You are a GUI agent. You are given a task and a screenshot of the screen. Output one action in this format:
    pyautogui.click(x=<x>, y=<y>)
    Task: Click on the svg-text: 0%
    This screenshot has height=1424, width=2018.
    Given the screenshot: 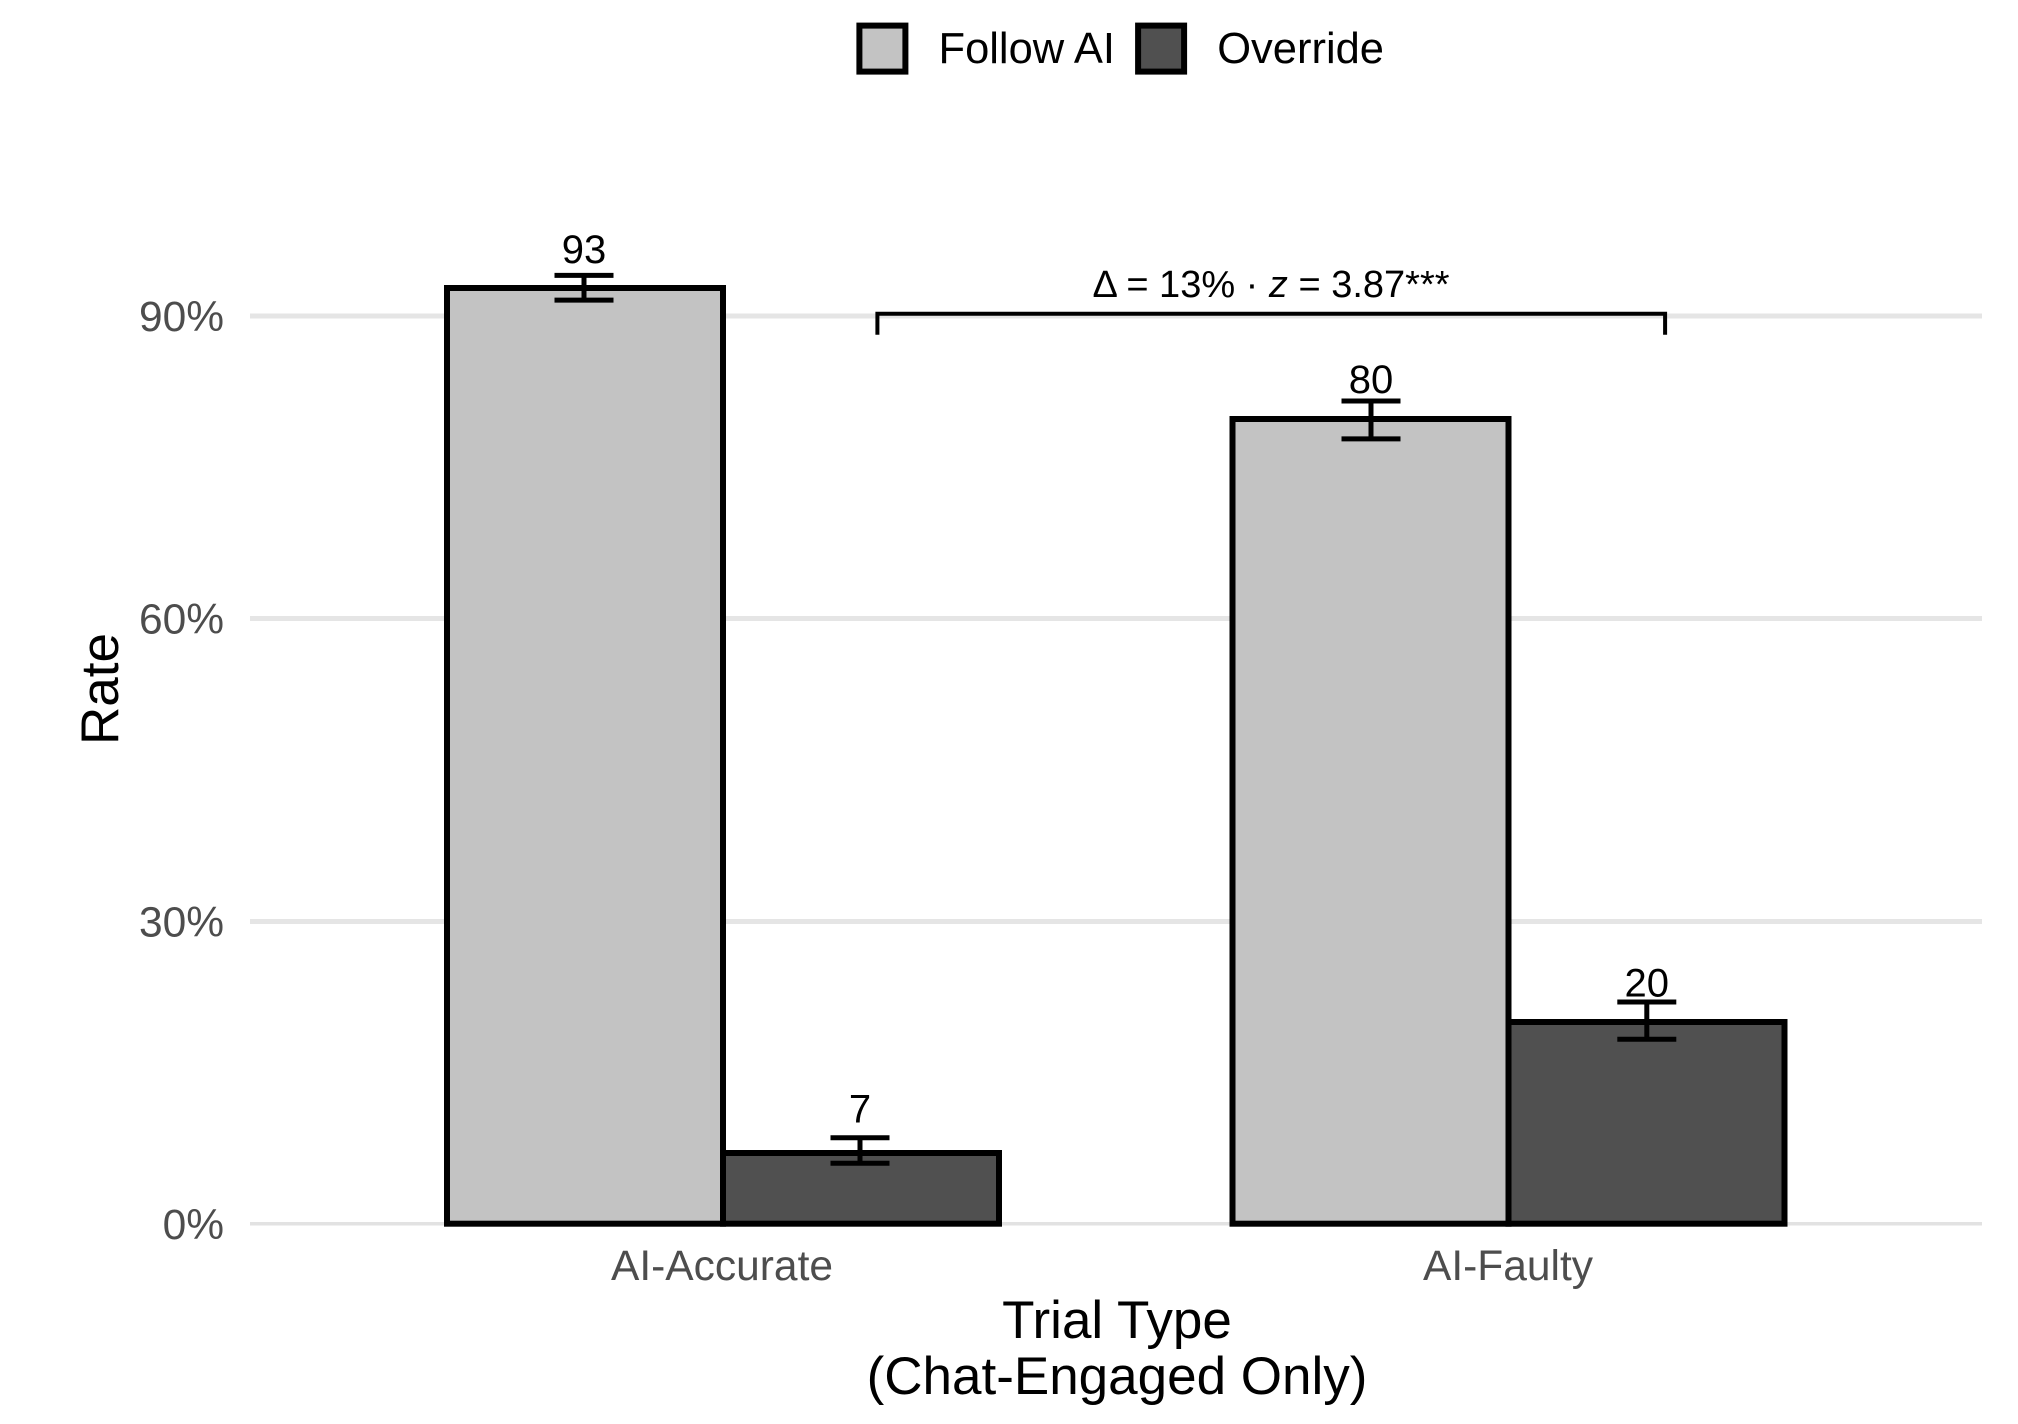 What is the action you would take?
    pyautogui.click(x=193, y=1225)
    